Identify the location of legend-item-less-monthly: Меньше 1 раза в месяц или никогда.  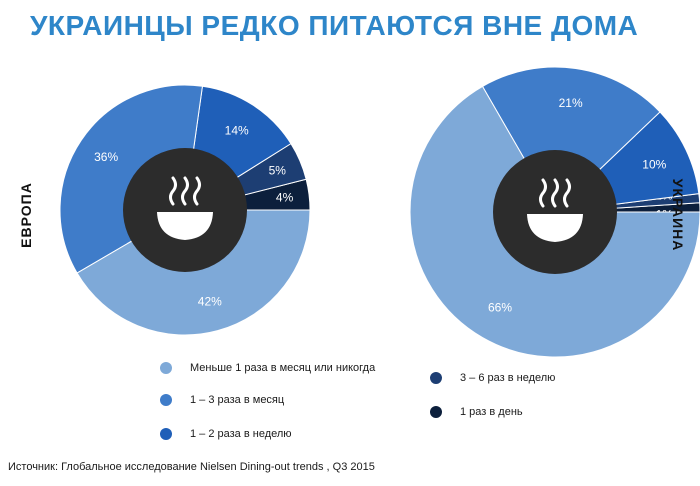
(267, 368).